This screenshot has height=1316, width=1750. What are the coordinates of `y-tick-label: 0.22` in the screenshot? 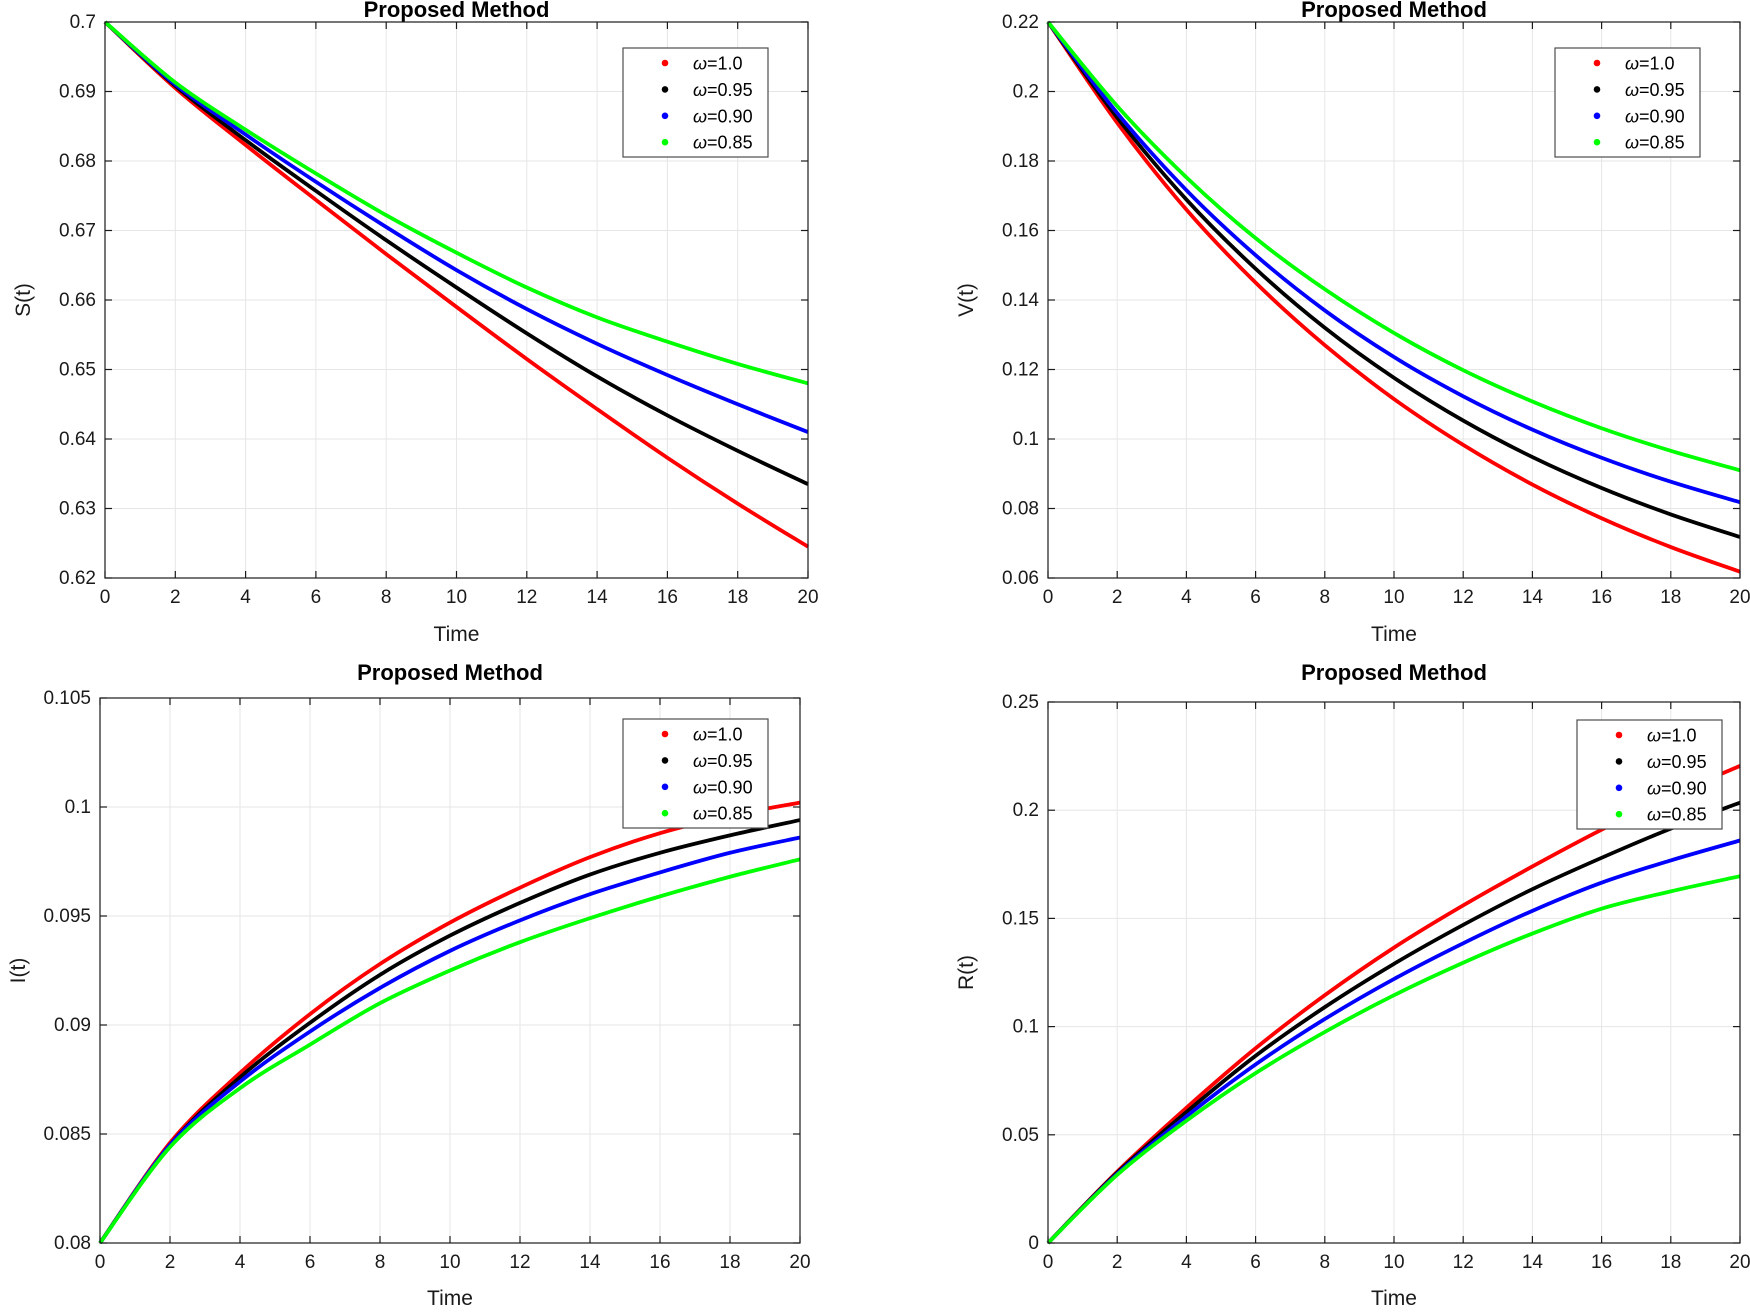 It's located at (1020, 22).